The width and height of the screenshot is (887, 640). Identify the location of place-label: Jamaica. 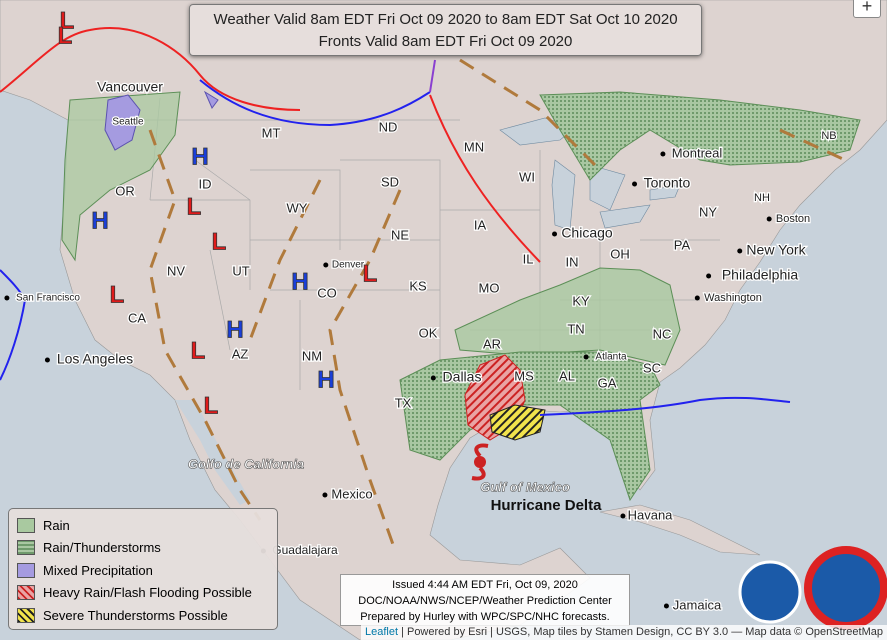
(697, 604).